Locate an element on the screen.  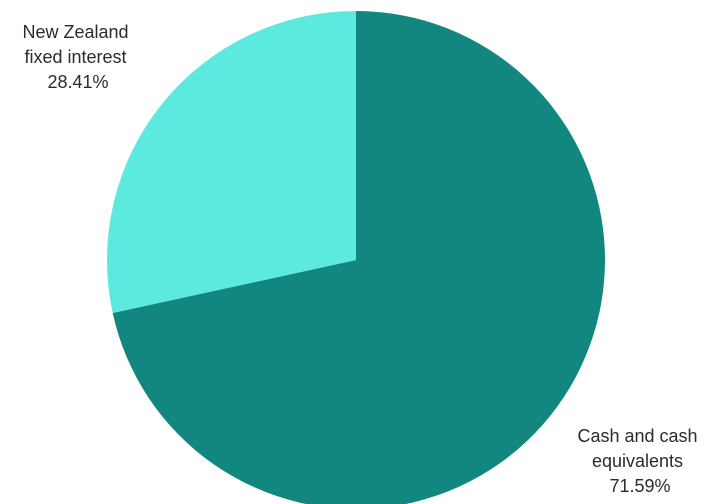
slice-label-nz-value: 28.41% is located at coordinates (77, 82).